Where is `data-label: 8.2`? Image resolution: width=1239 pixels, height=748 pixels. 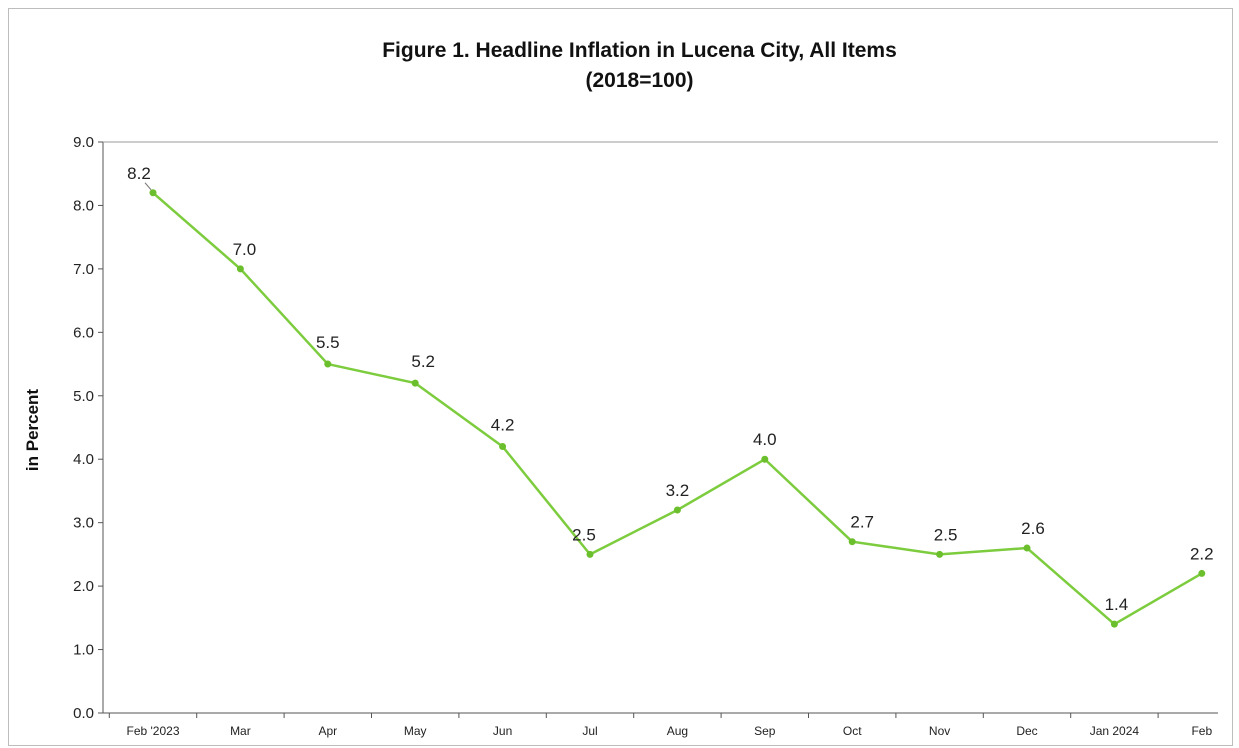
data-label: 8.2 is located at coordinates (139, 173).